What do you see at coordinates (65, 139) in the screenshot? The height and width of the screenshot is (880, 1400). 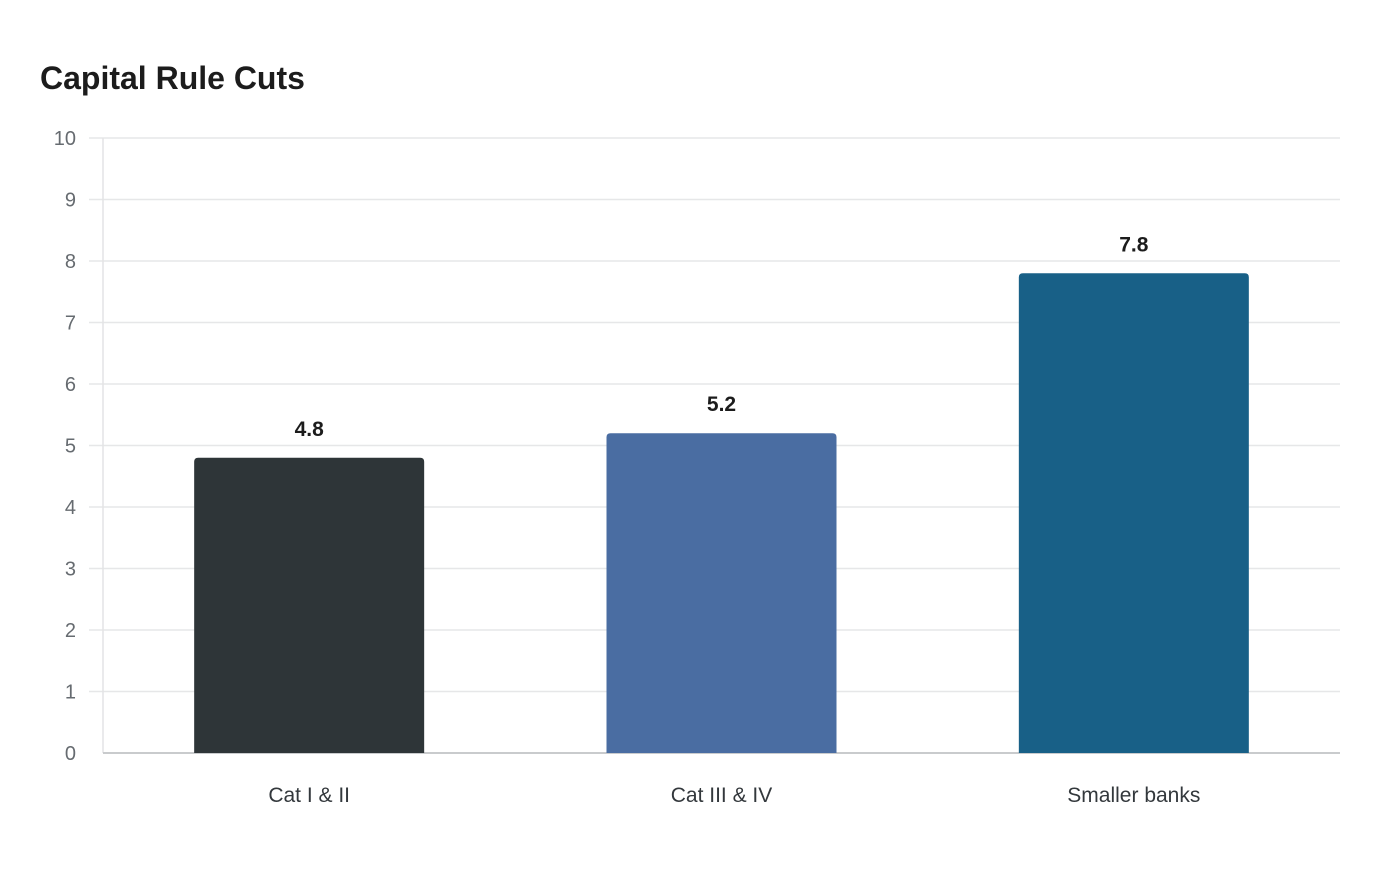 I see `y-tick-label: 10` at bounding box center [65, 139].